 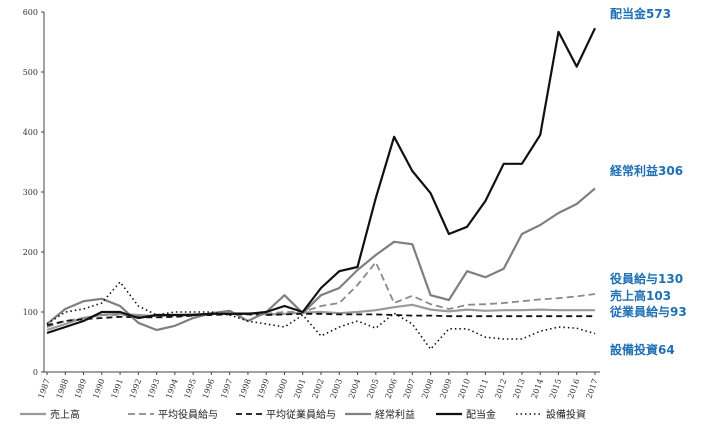 What do you see at coordinates (646, 170) in the screenshot?
I see `end-label: 経常利益306` at bounding box center [646, 170].